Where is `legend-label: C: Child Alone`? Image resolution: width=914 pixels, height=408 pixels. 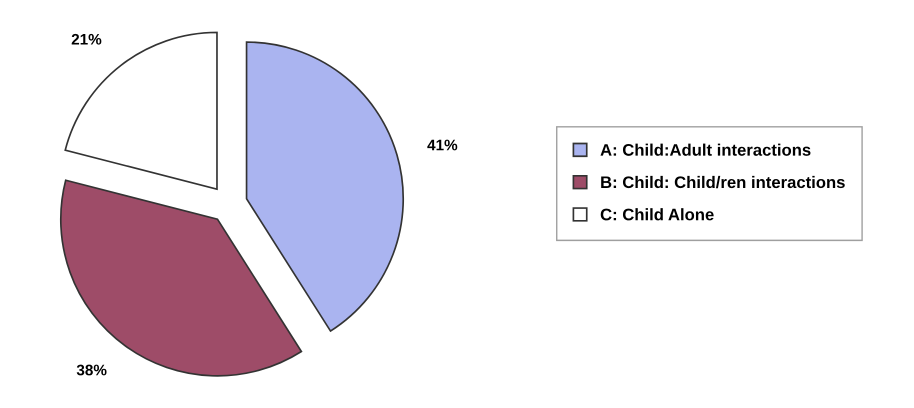
legend-label: C: Child Alone is located at coordinates (657, 214).